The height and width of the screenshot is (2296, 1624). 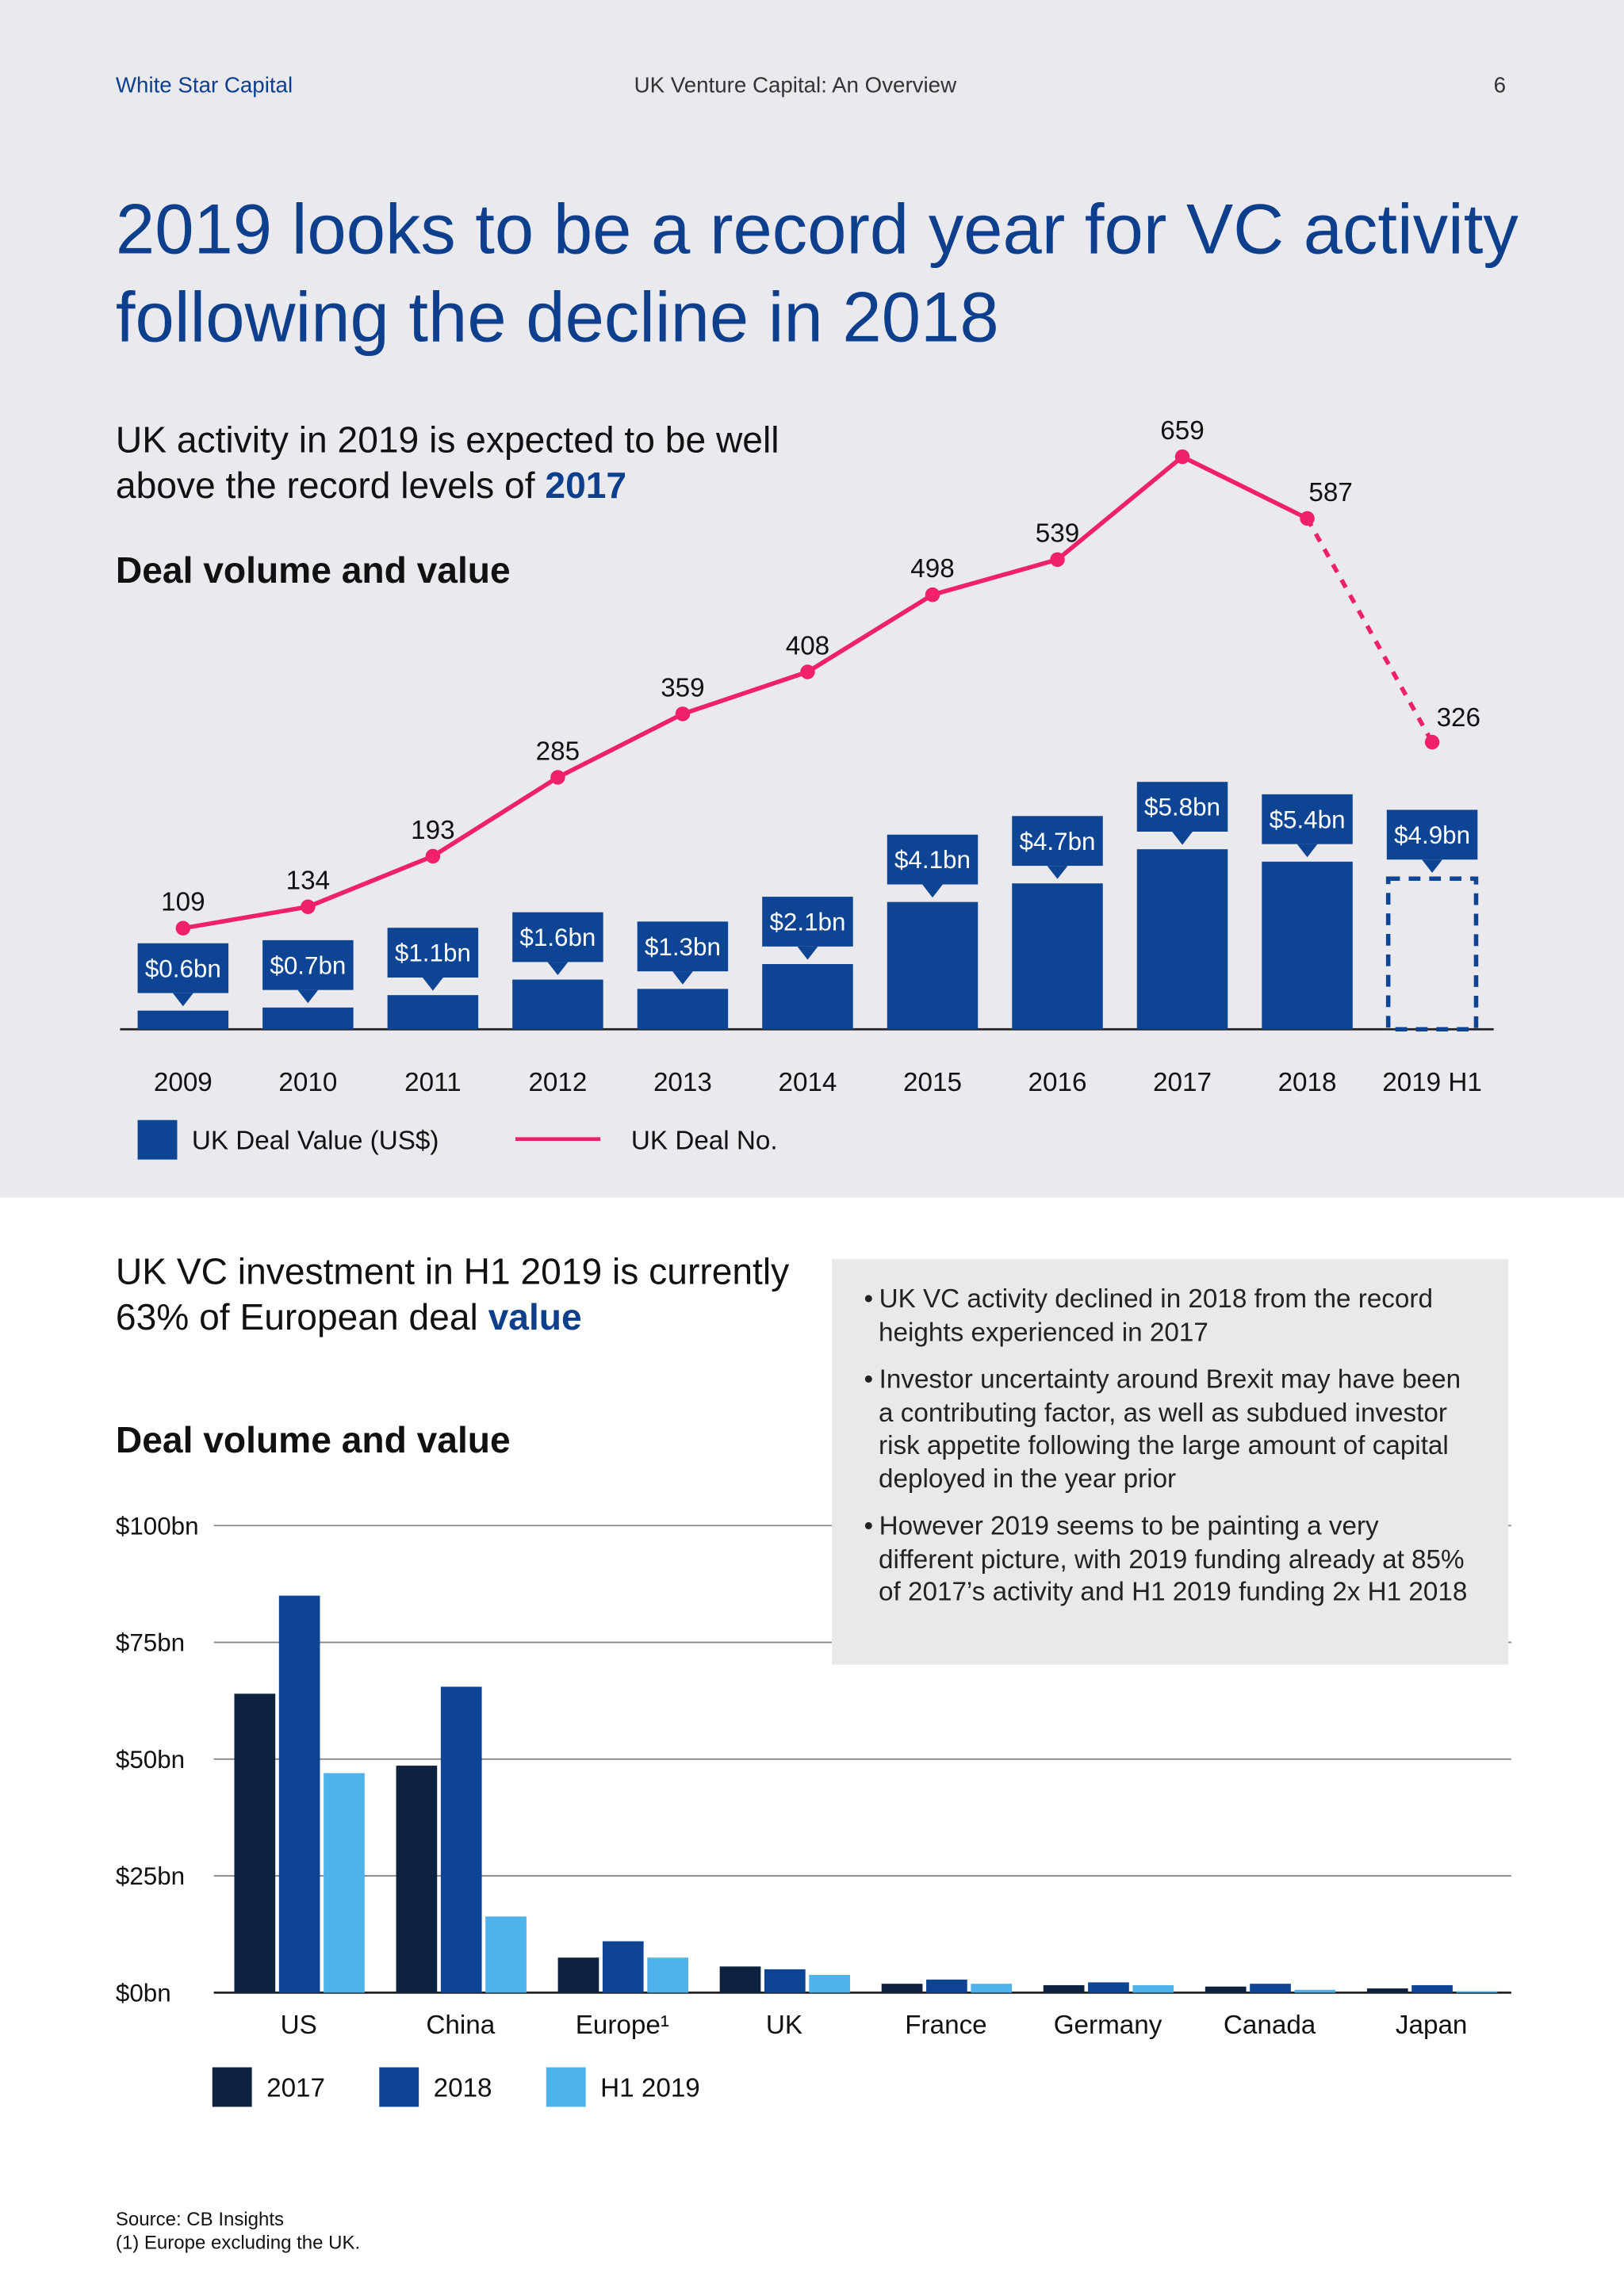 I want to click on section1-chart-title: Deal volume and value, so click(x=313, y=571).